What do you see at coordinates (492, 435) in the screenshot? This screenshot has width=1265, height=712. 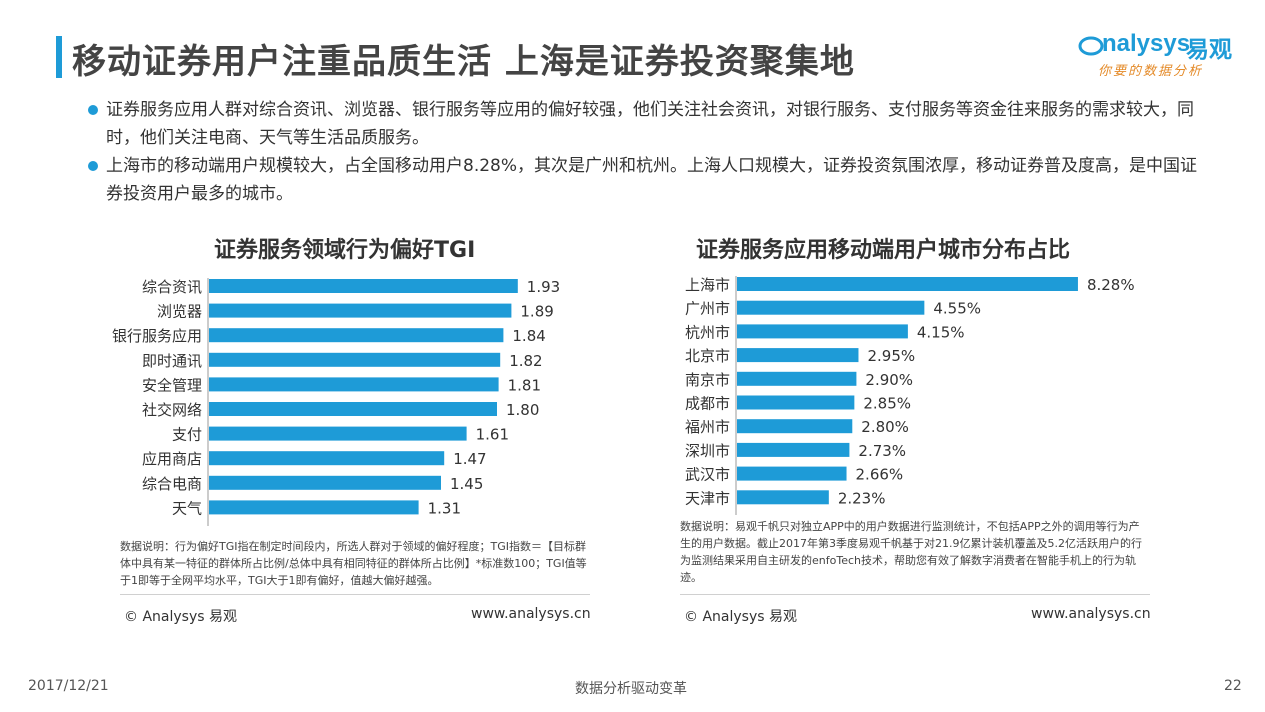 I see `value-label: 1.61` at bounding box center [492, 435].